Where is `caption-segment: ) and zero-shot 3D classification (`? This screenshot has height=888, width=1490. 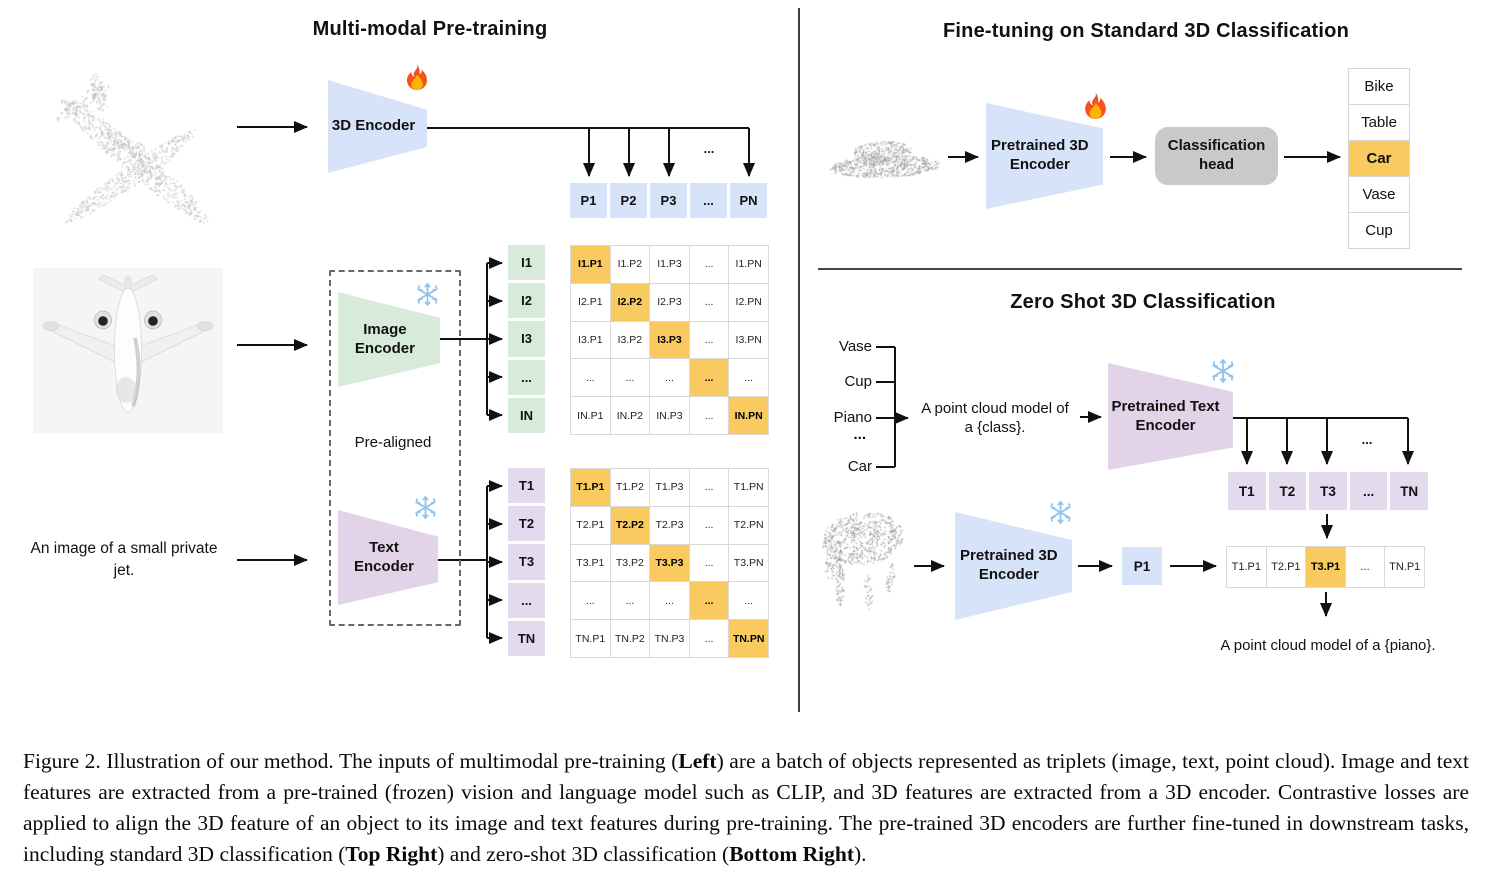 caption-segment: ) and zero-shot 3D classification ( is located at coordinates (583, 853).